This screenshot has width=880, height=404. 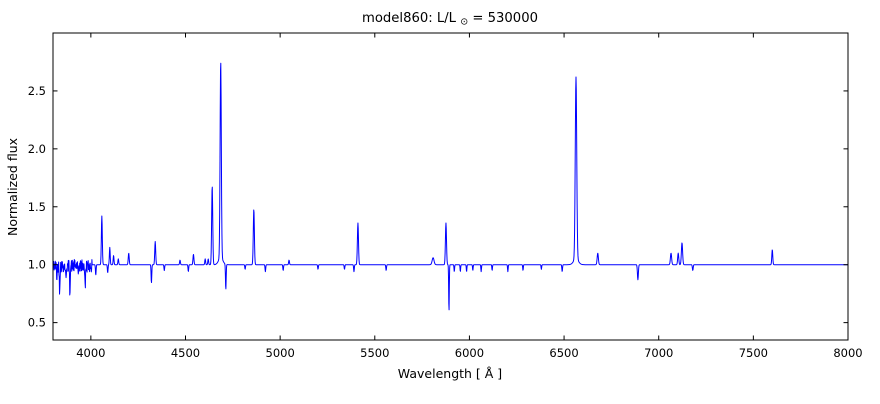 What do you see at coordinates (658, 353) in the screenshot?
I see `x-tick-label: 7000` at bounding box center [658, 353].